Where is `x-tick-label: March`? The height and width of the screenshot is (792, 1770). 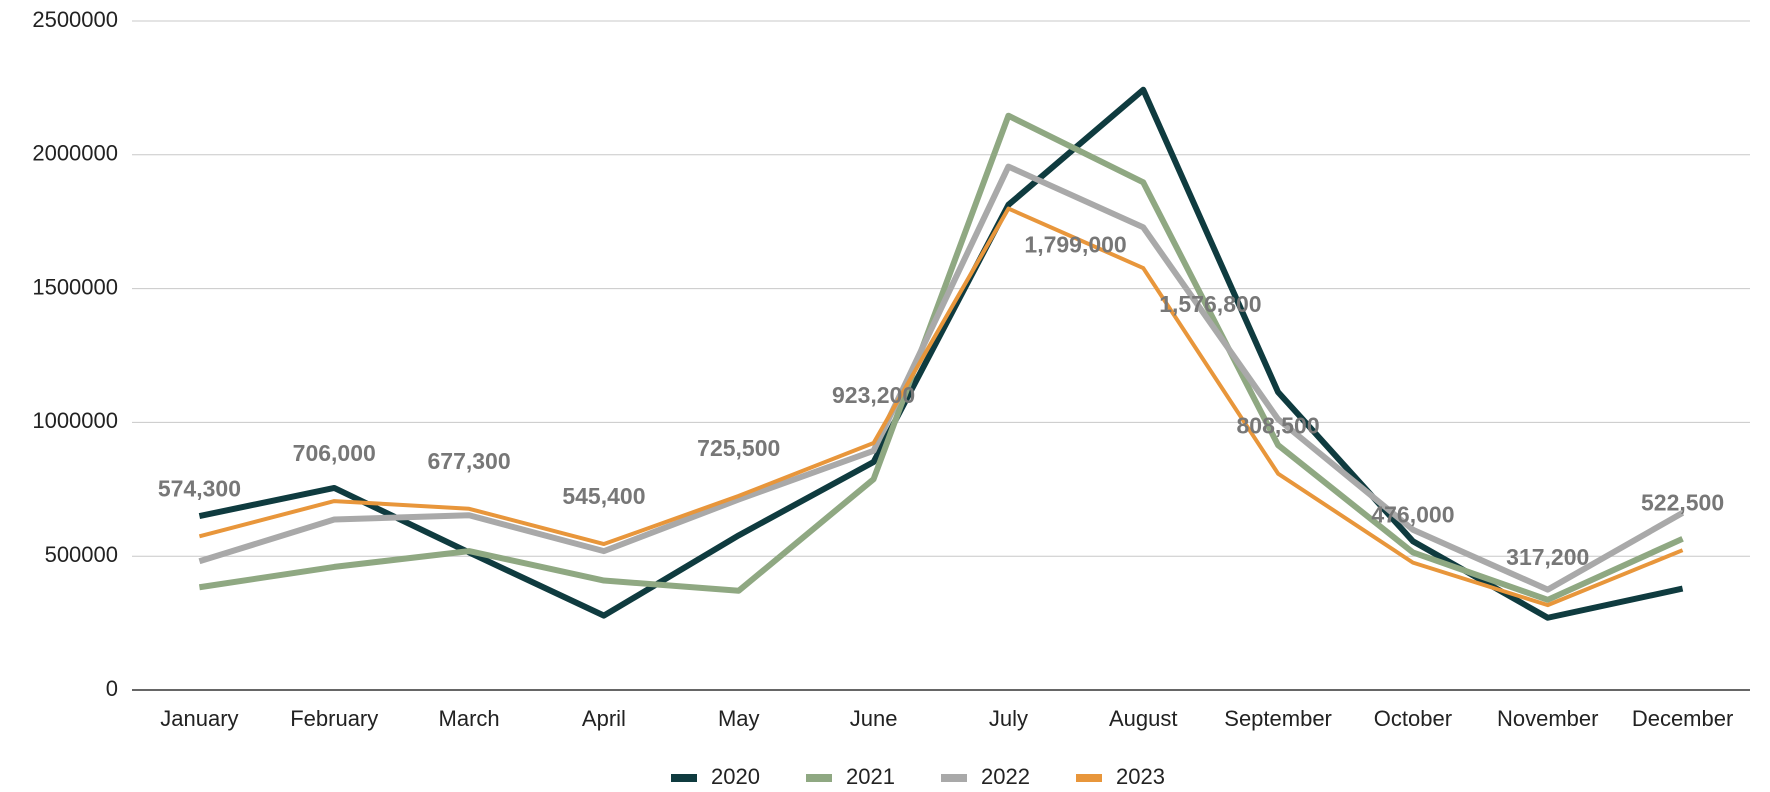
x-tick-label: March is located at coordinates (469, 718).